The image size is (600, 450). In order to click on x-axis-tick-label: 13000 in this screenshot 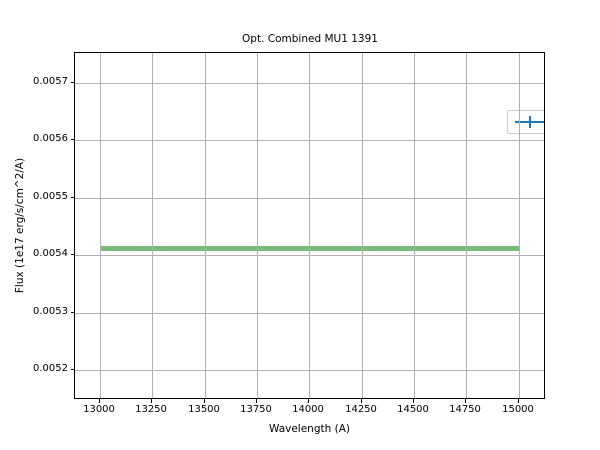, I will do `click(99, 409)`.